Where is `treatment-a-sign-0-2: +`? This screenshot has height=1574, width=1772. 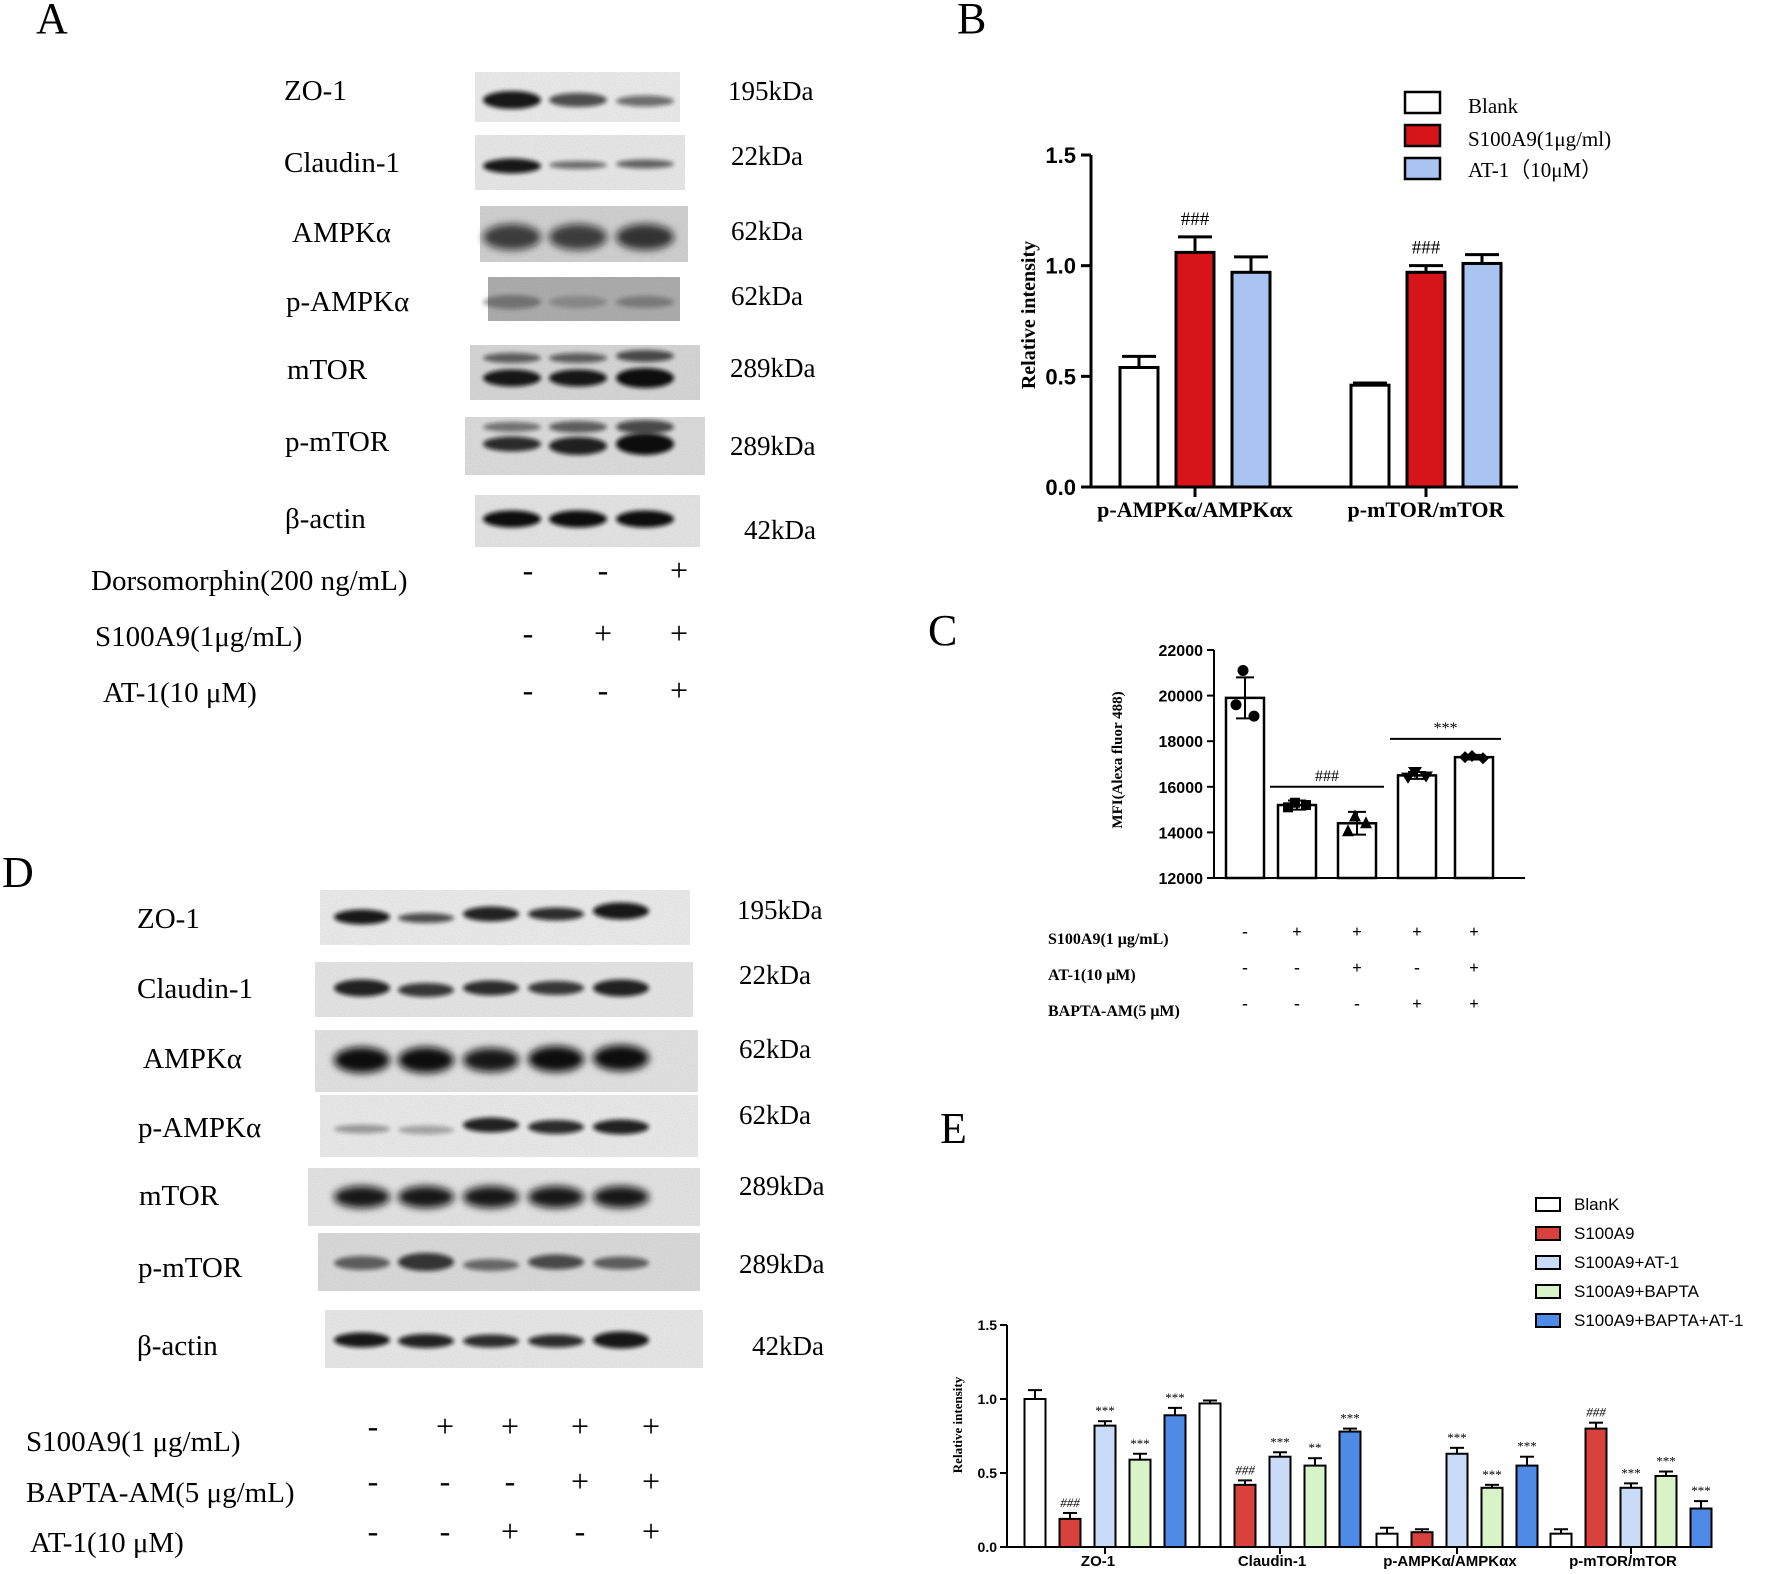 treatment-a-sign-0-2: + is located at coordinates (679, 570).